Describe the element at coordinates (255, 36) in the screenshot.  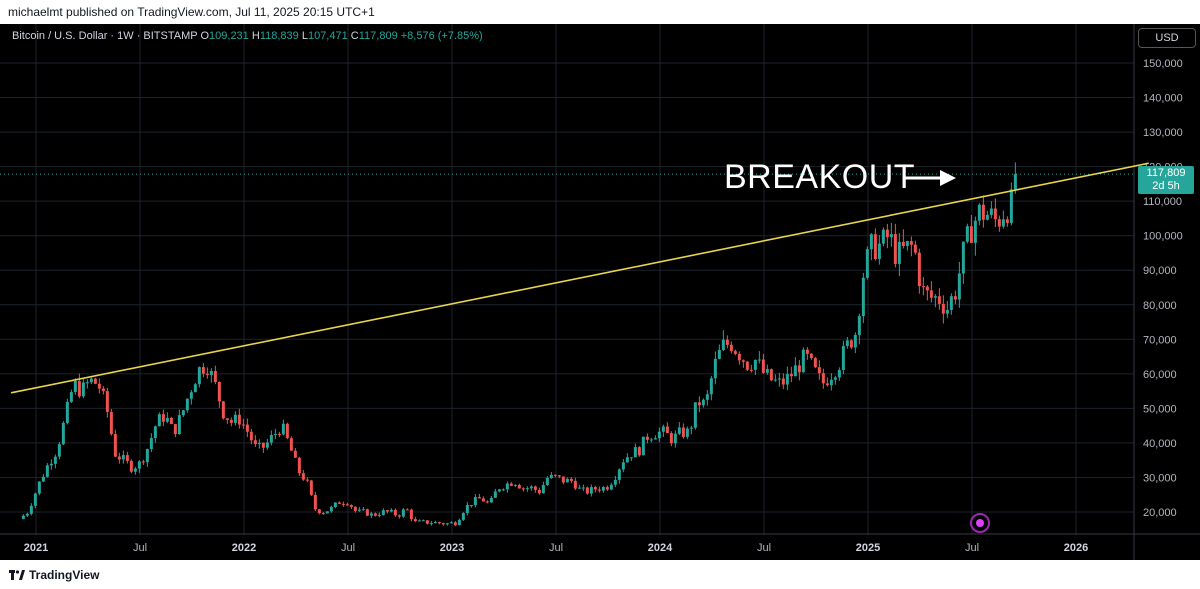
I see `high-label: H` at that location.